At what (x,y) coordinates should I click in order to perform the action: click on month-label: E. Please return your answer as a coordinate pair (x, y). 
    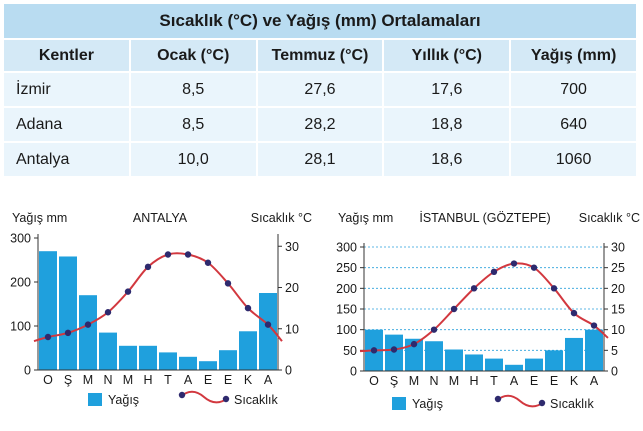
    Looking at the image, I should click on (534, 381).